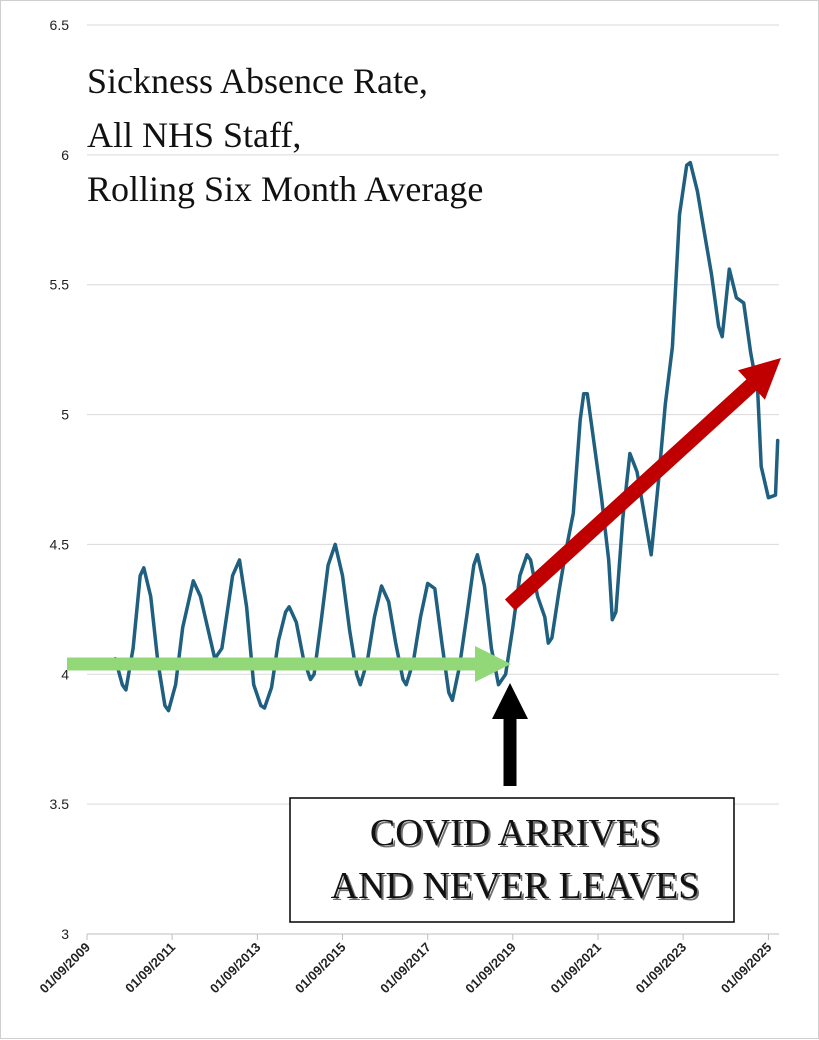  I want to click on y-tick-label: 3, so click(65, 934).